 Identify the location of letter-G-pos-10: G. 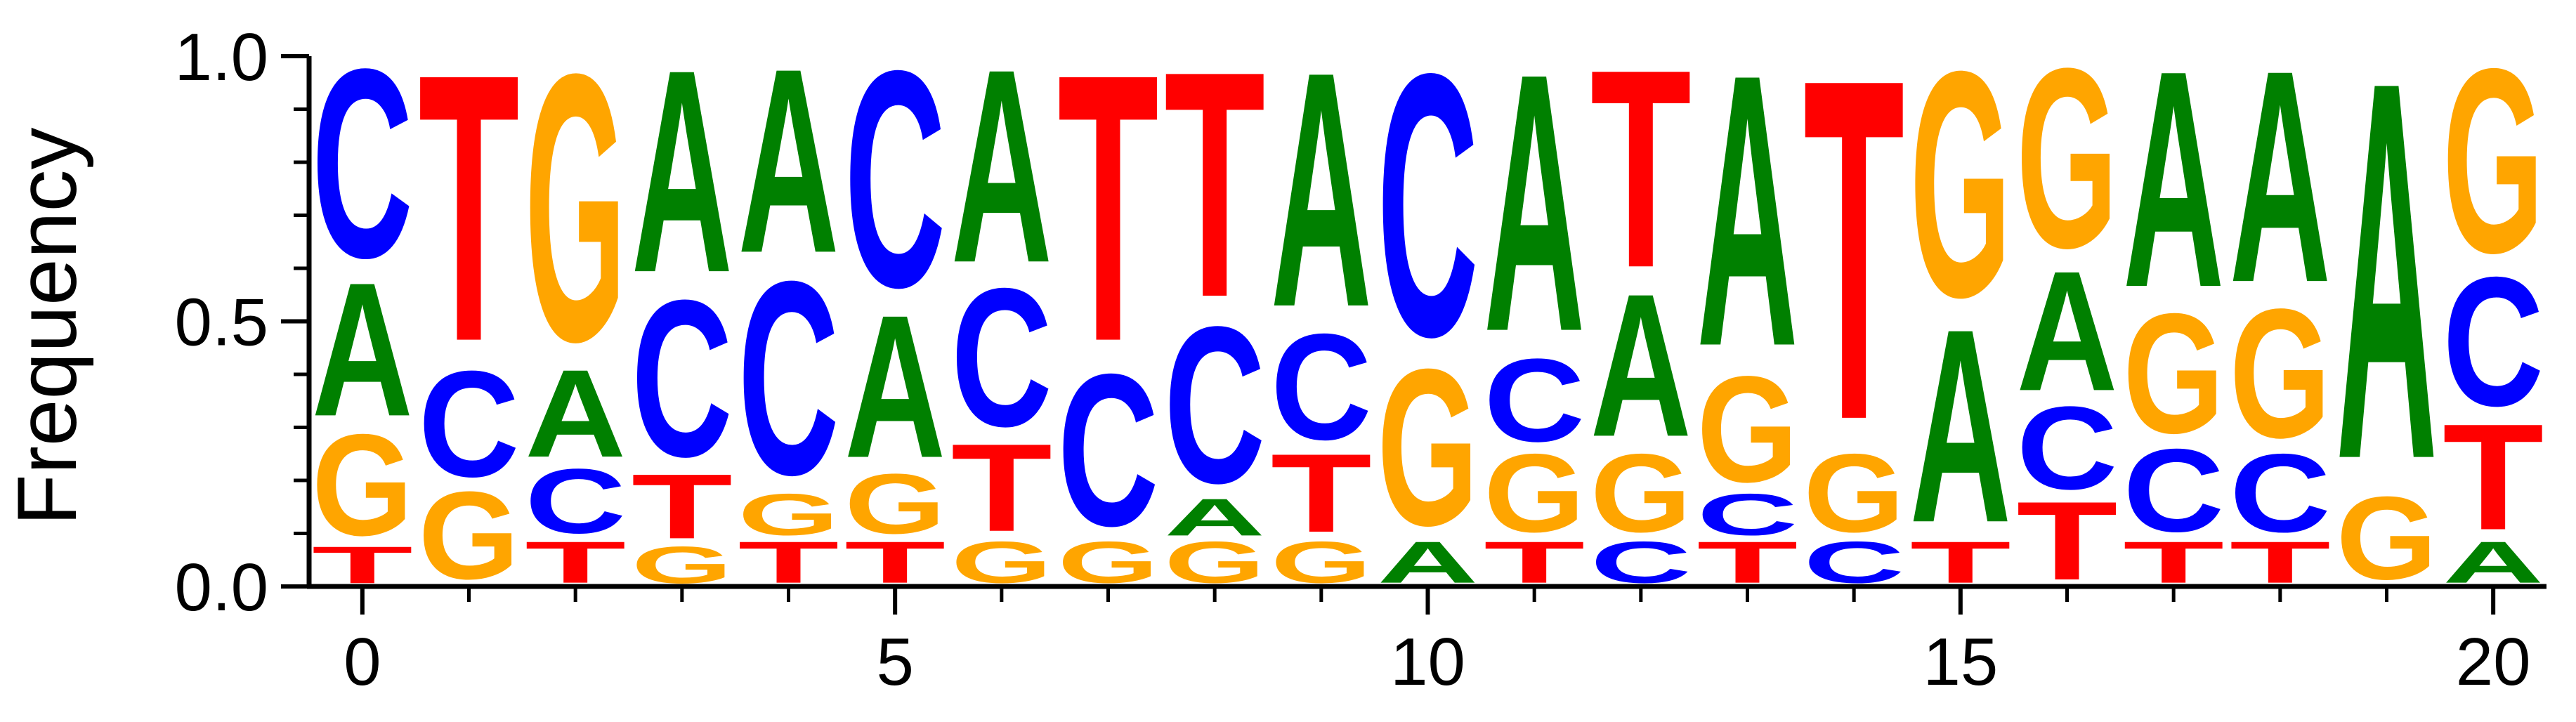
(1427, 448).